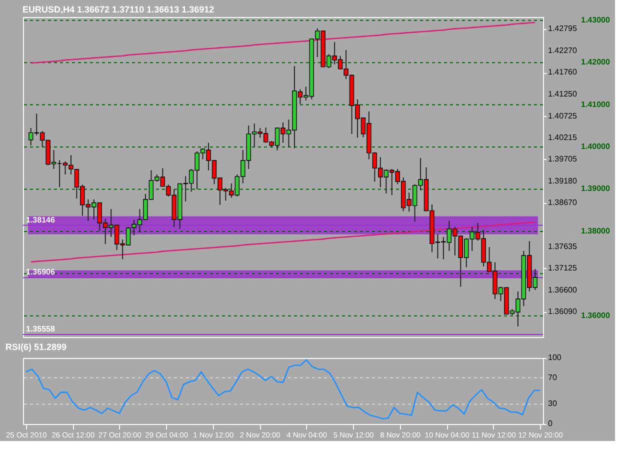  I want to click on y-tick-label: 1.37635, so click(563, 246).